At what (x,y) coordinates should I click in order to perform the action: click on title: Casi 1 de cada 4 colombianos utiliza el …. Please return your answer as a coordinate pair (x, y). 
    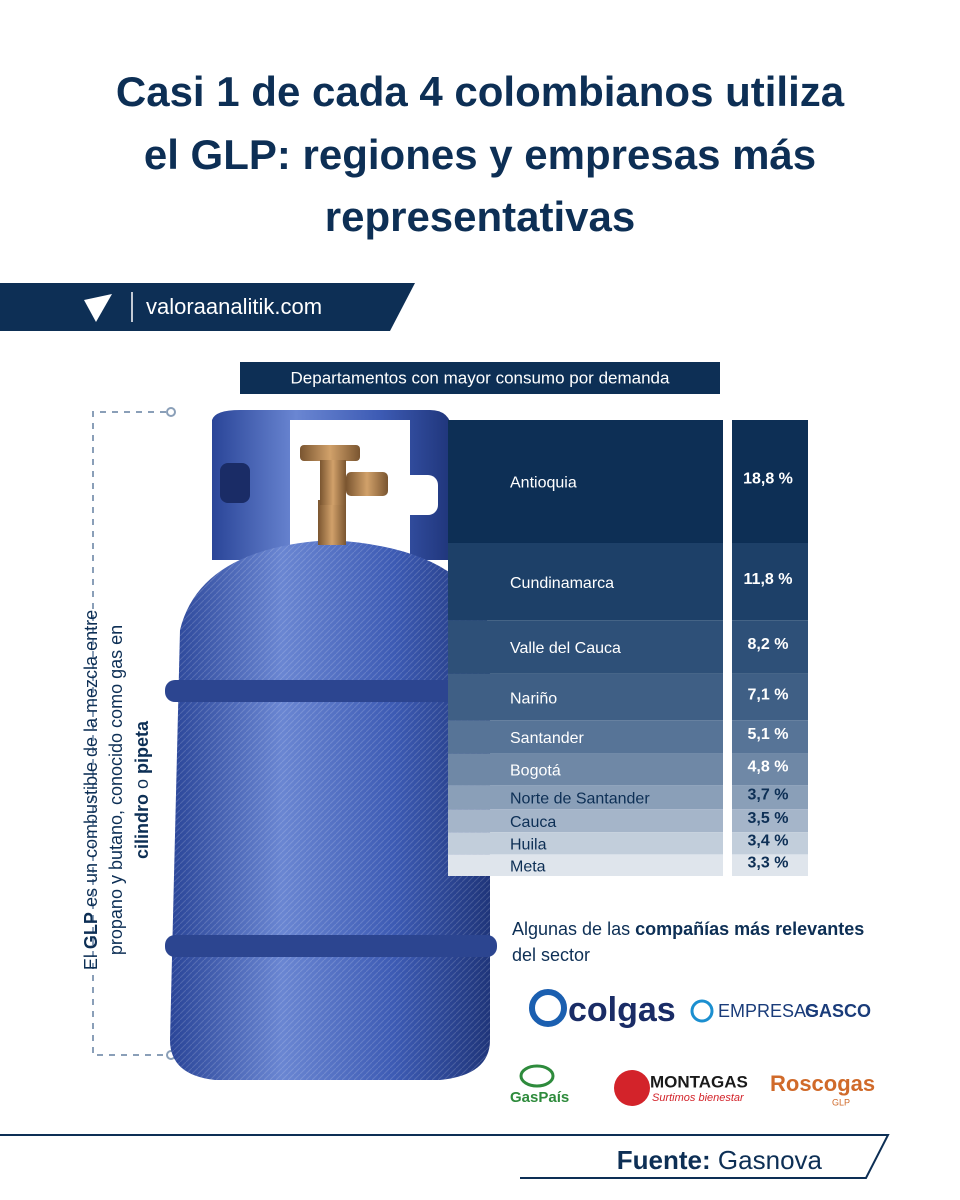
    Looking at the image, I should click on (480, 154).